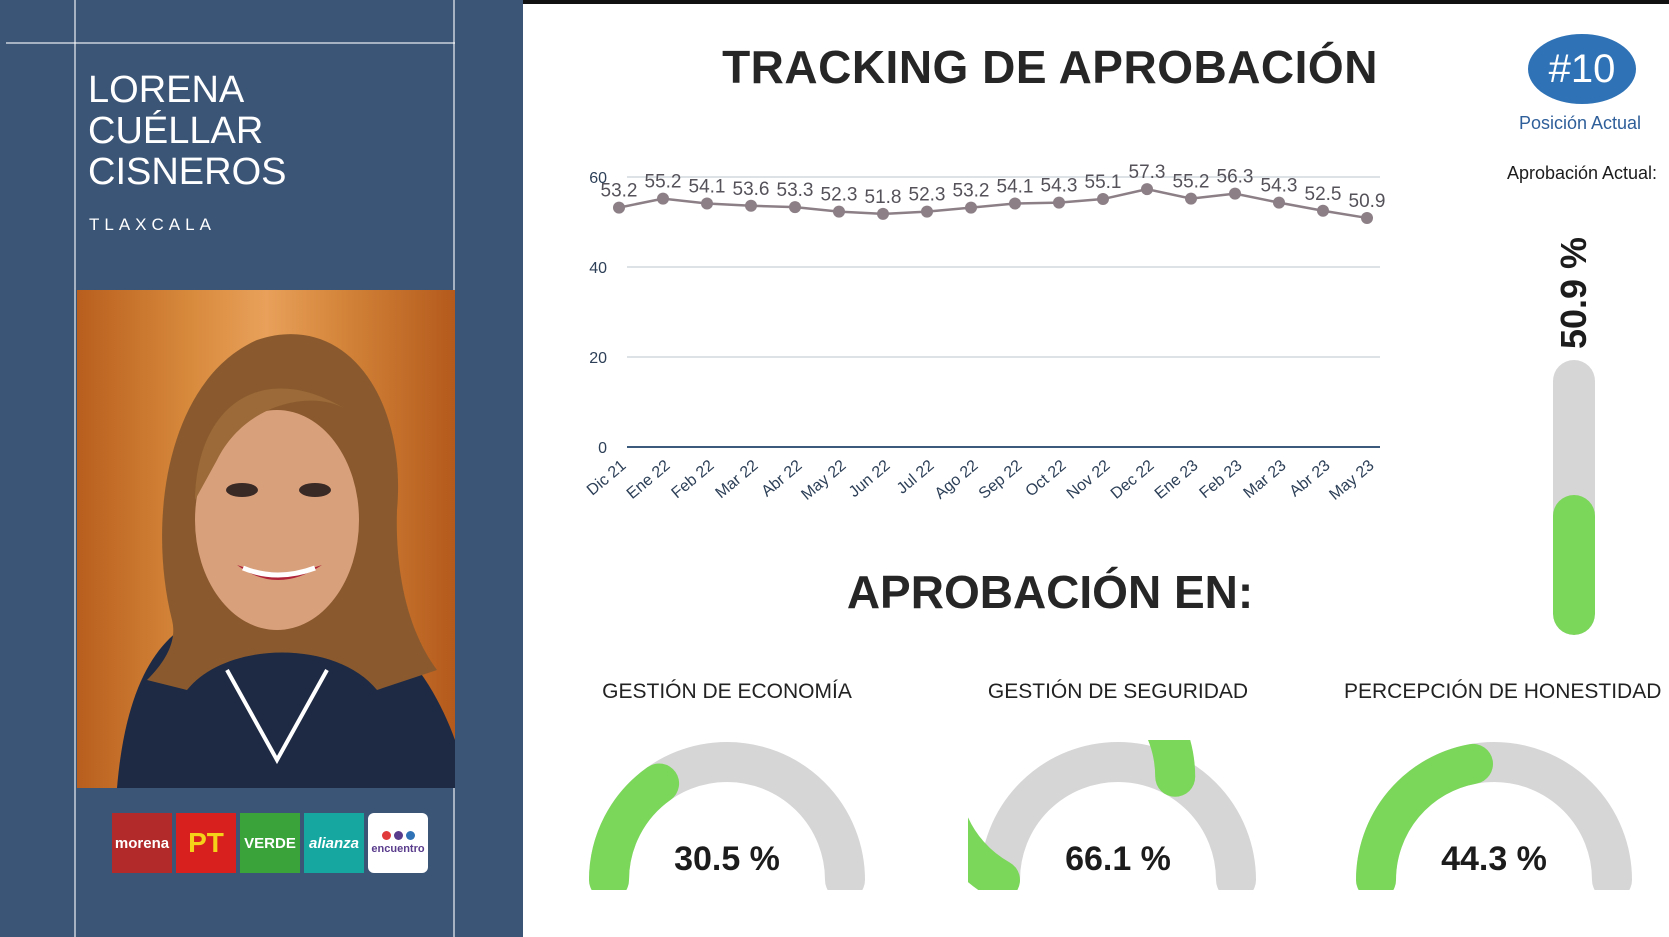 The image size is (1669, 937). What do you see at coordinates (1046, 478) in the screenshot?
I see `x-tick-label: Oct 22` at bounding box center [1046, 478].